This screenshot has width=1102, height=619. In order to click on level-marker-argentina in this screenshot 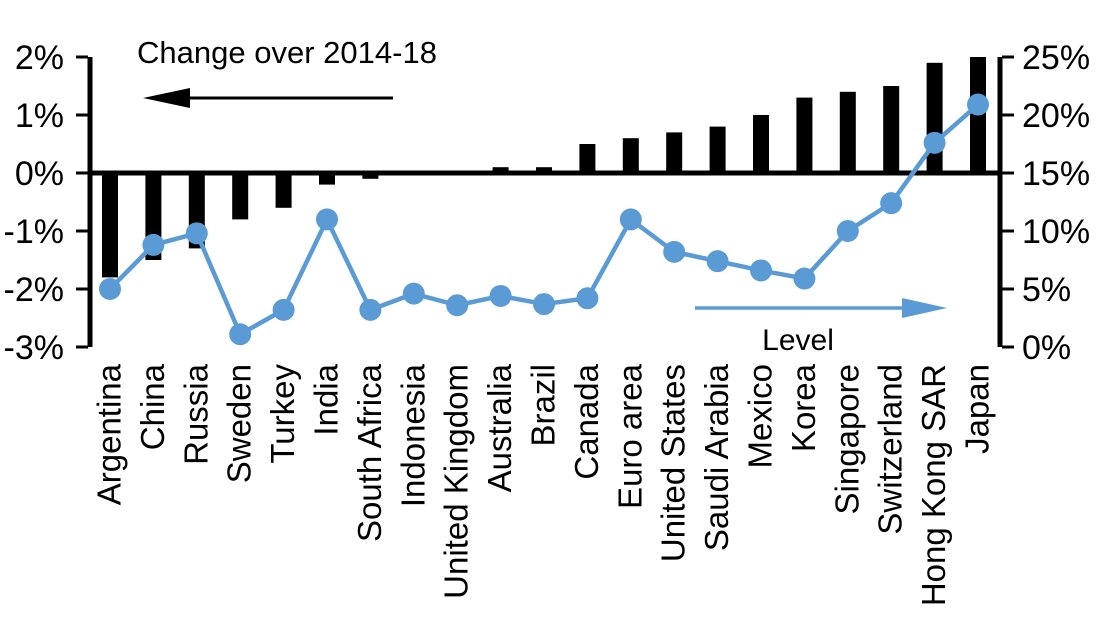, I will do `click(110, 289)`.